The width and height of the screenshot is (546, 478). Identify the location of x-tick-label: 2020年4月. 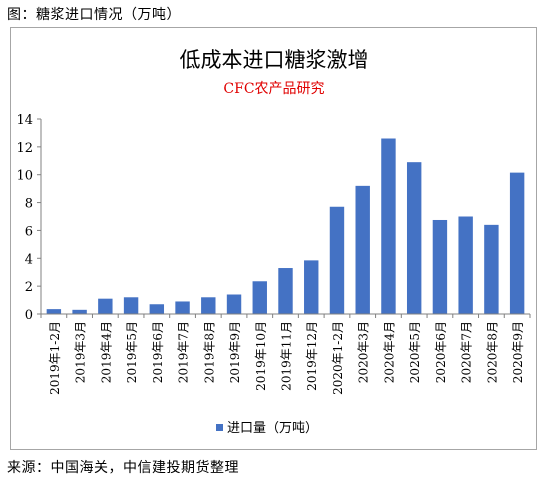
(389, 352).